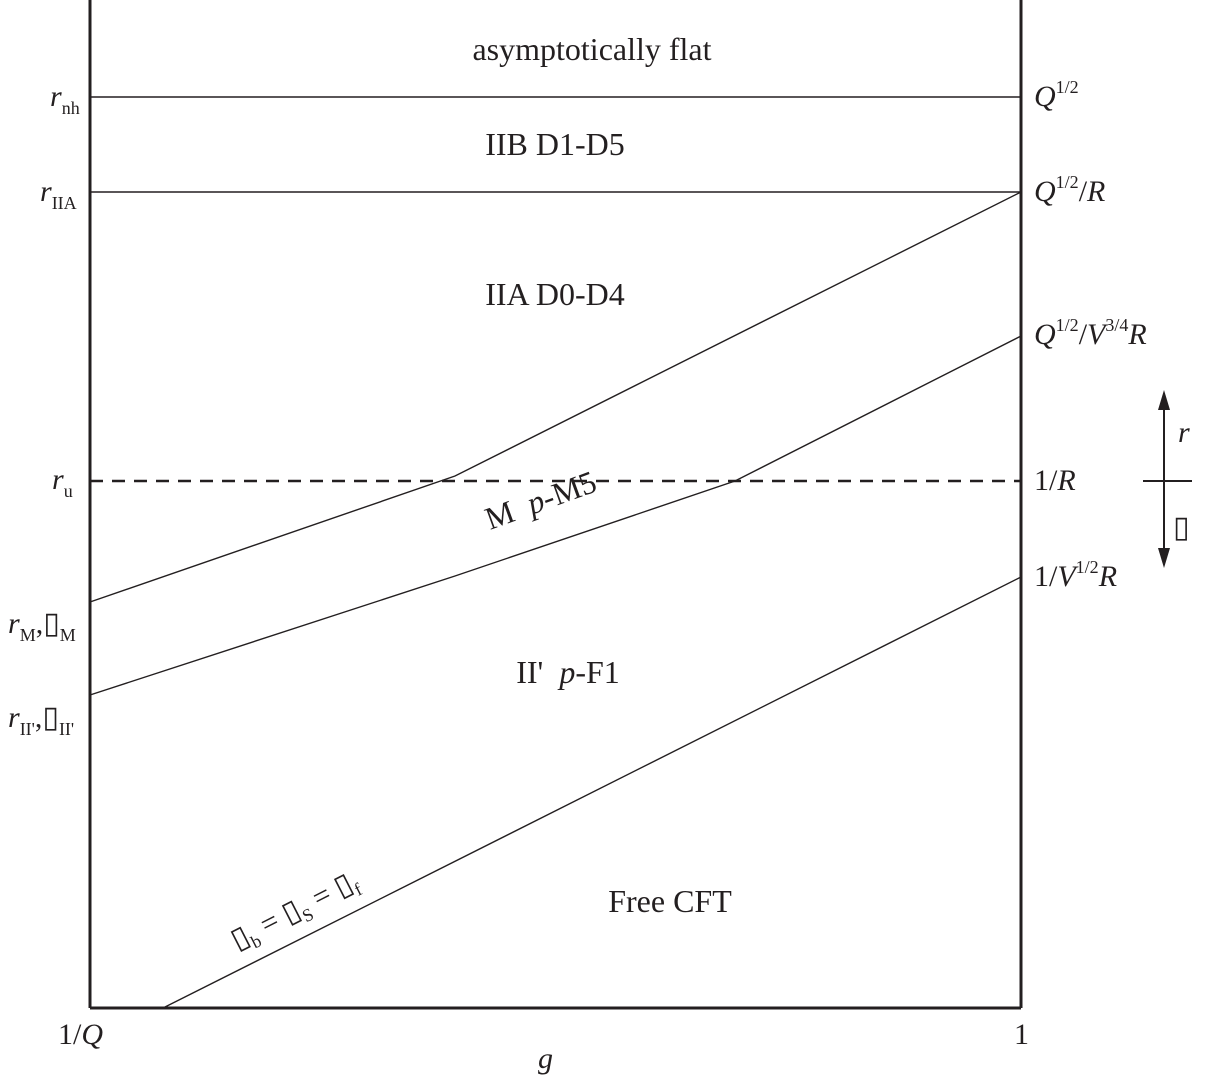 This screenshot has height=1078, width=1205. Describe the element at coordinates (670, 901) in the screenshot. I see `region-free-cft: Free CFT` at that location.